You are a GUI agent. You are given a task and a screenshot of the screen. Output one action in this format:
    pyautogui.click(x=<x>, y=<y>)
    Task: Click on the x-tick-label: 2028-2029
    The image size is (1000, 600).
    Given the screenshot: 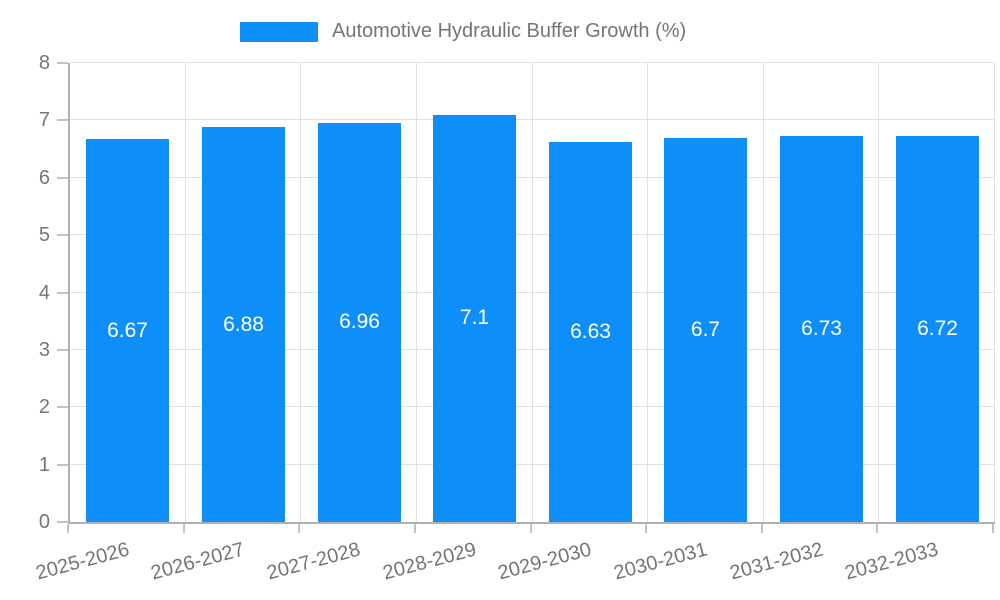 What is the action you would take?
    pyautogui.click(x=429, y=561)
    